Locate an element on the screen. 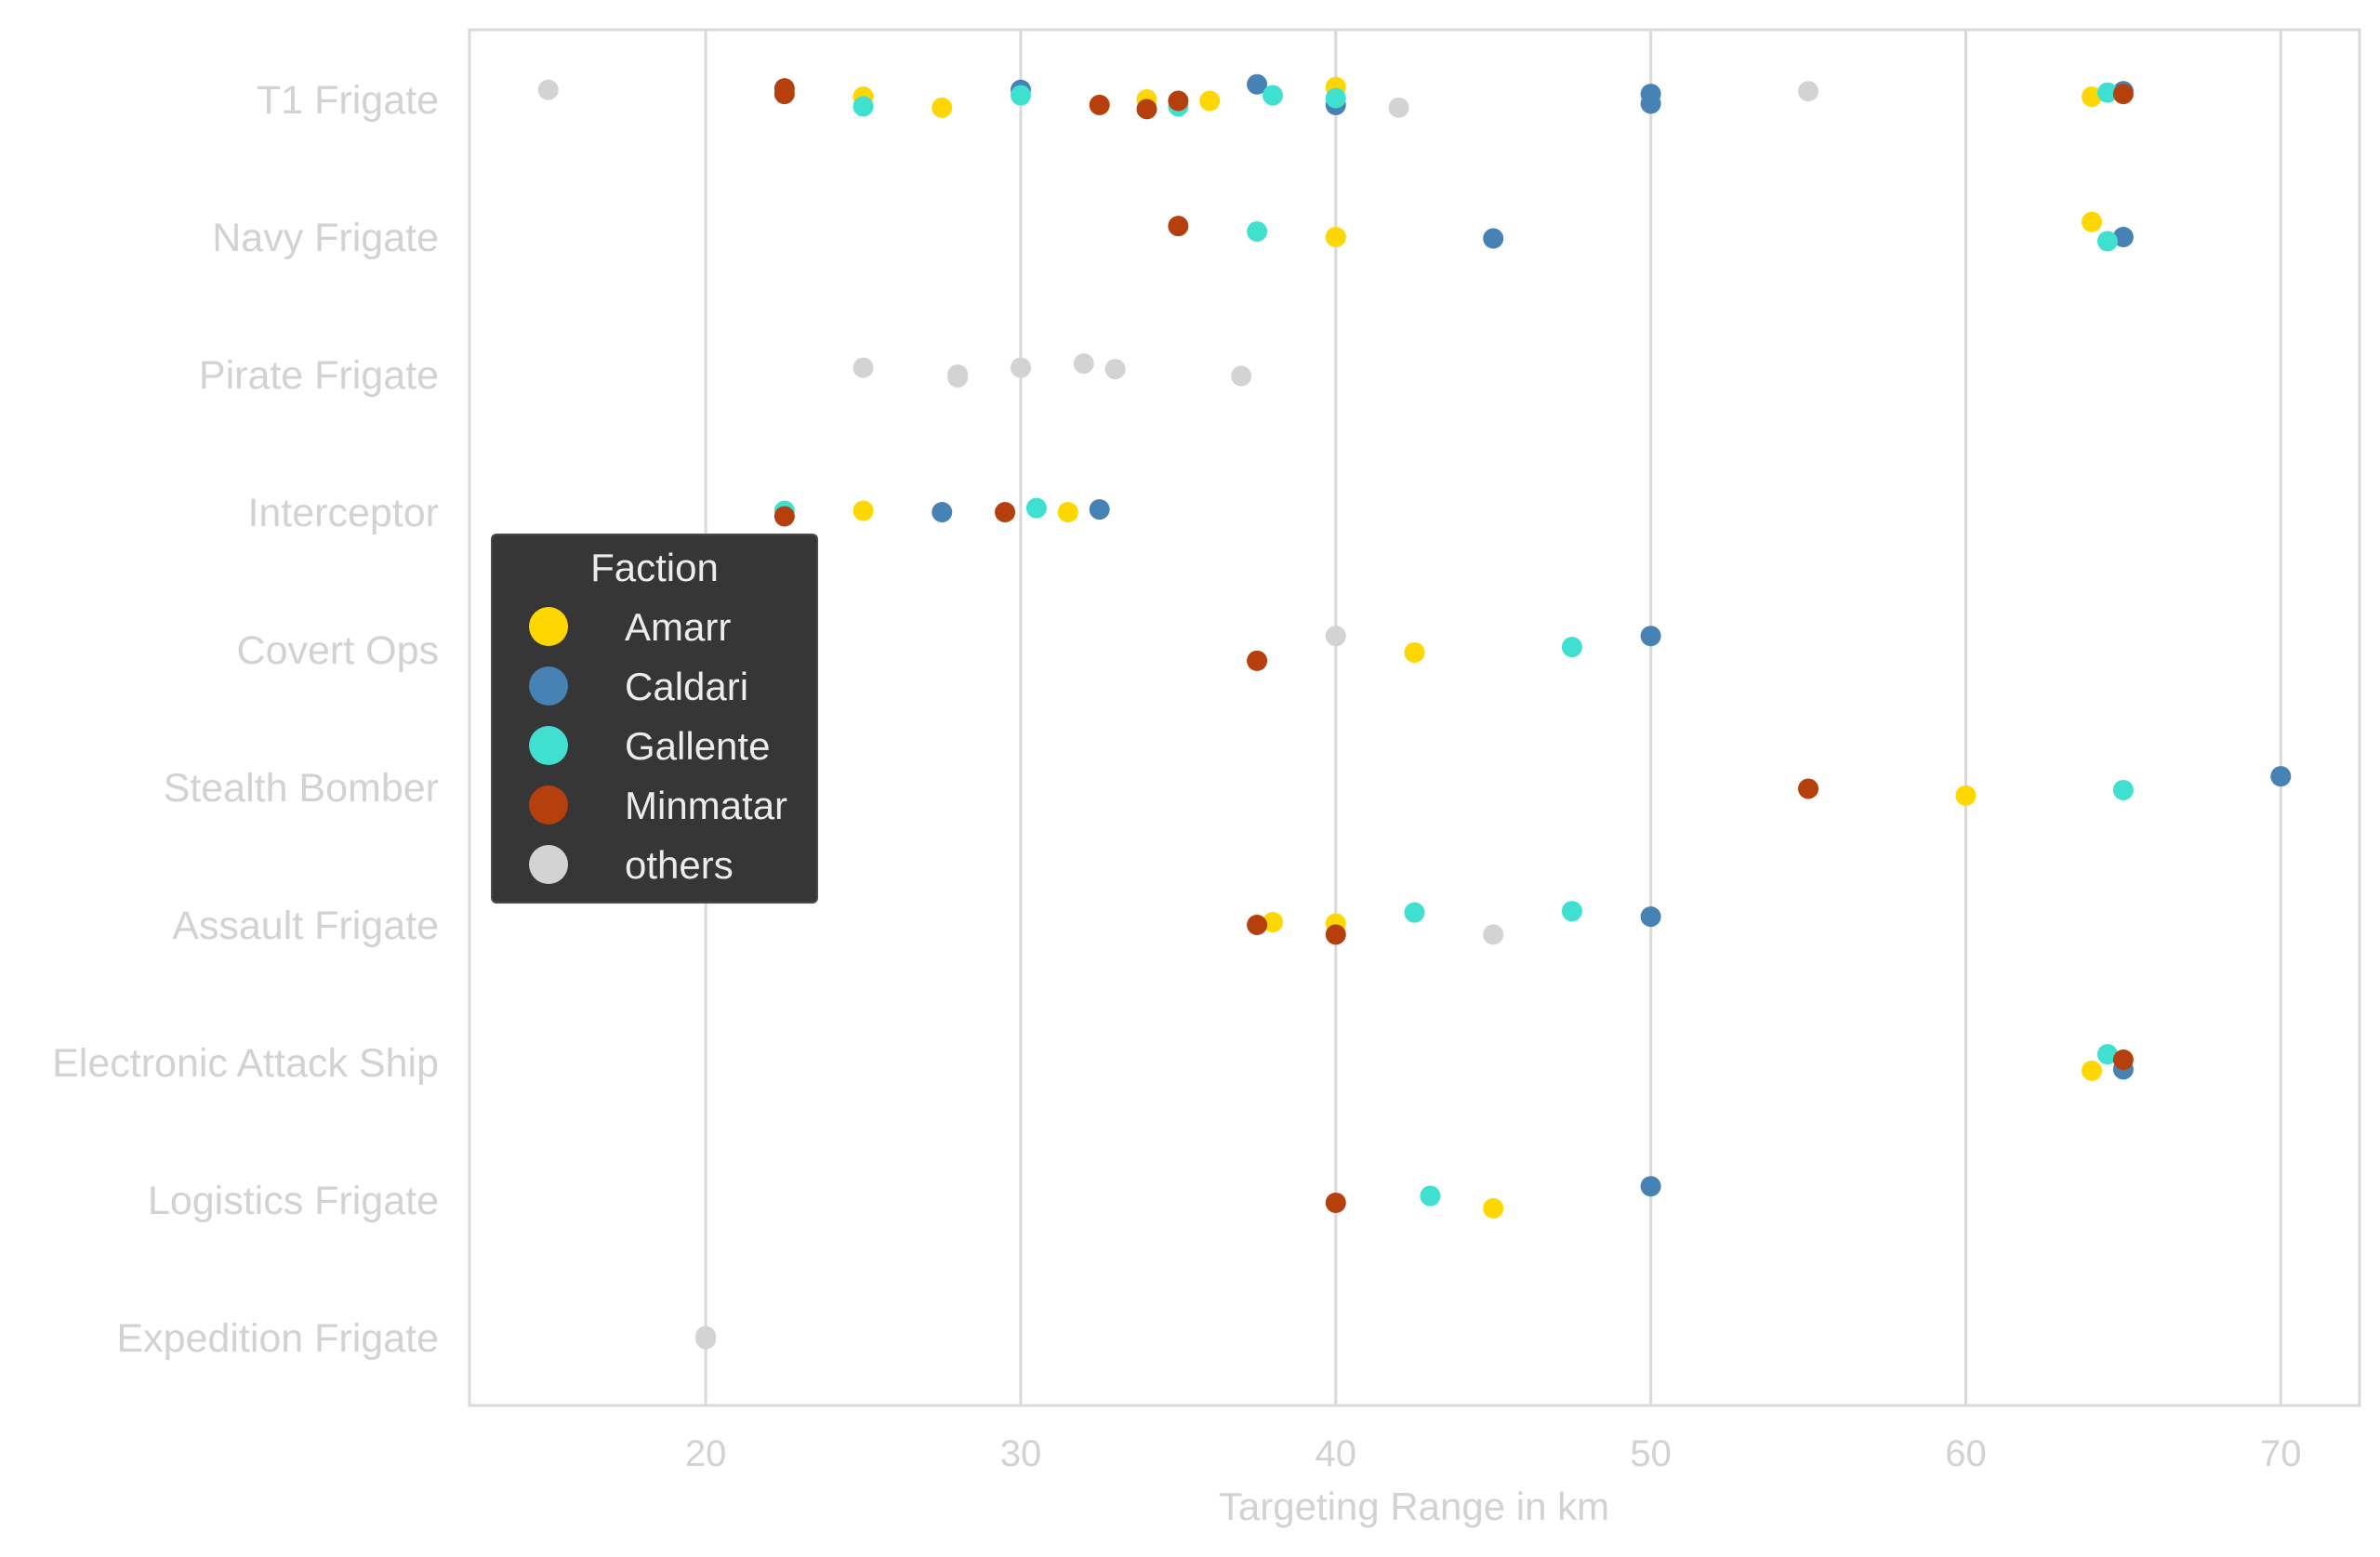 The width and height of the screenshot is (2380, 1557). x-tick-label-50: 50 is located at coordinates (1651, 1454).